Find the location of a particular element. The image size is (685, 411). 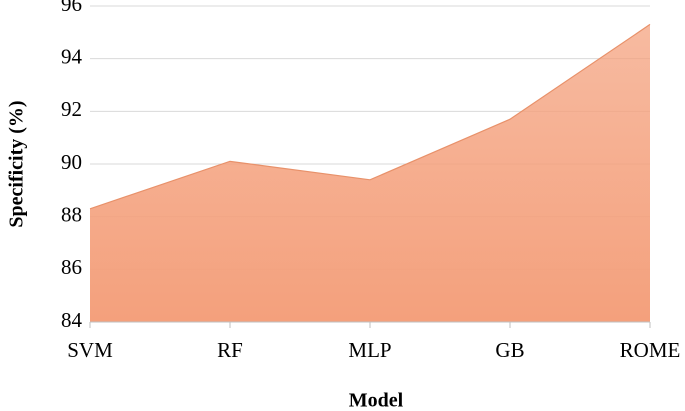

y-axis-title: Specificity (%) is located at coordinates (17, 163).